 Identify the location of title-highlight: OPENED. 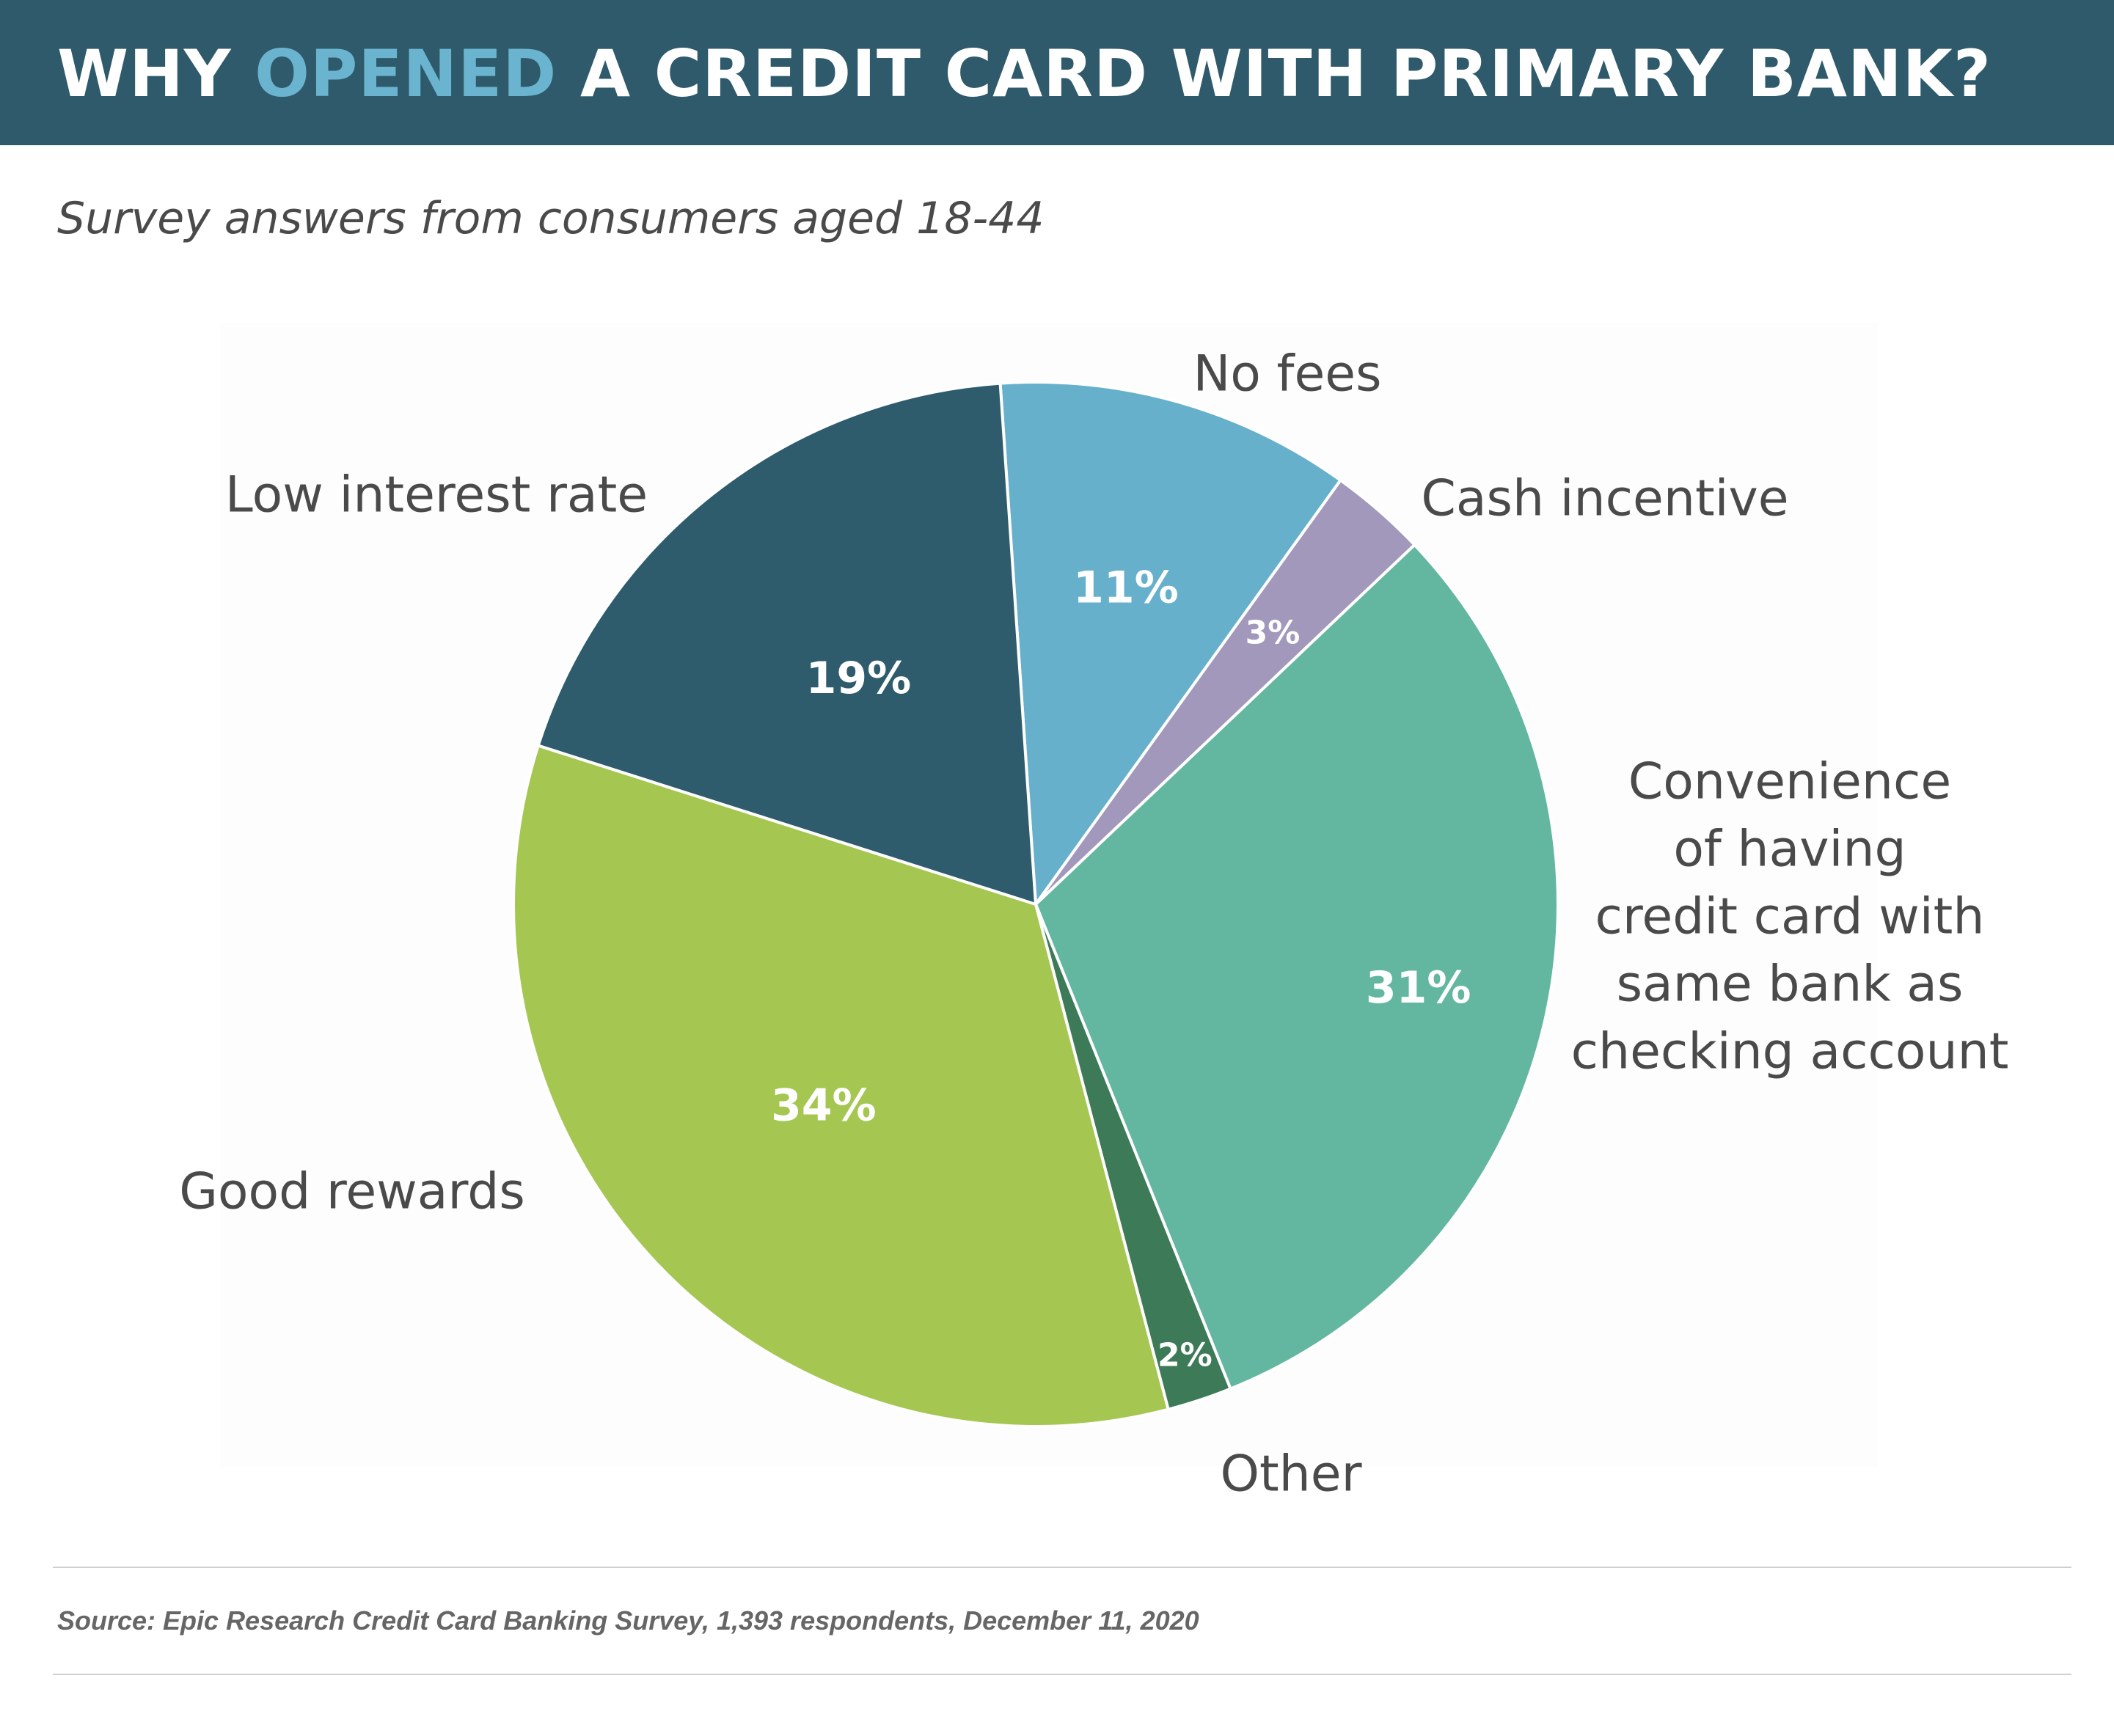
(406, 73).